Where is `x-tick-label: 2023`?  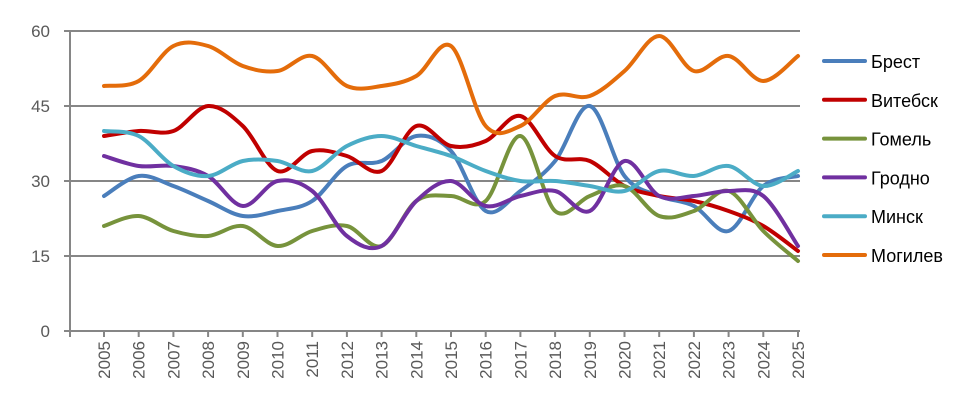 x-tick-label: 2023 is located at coordinates (729, 360).